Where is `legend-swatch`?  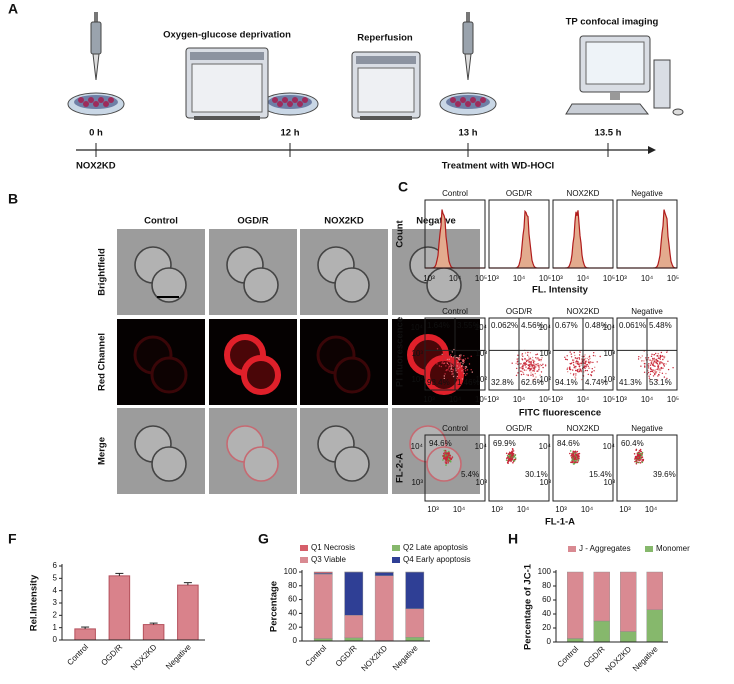 legend-swatch is located at coordinates (304, 548).